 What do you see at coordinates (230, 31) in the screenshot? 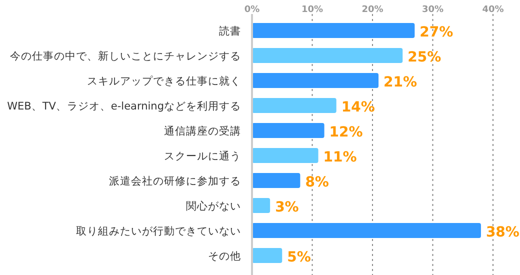
I see `y-tick-label: 読書` at bounding box center [230, 31].